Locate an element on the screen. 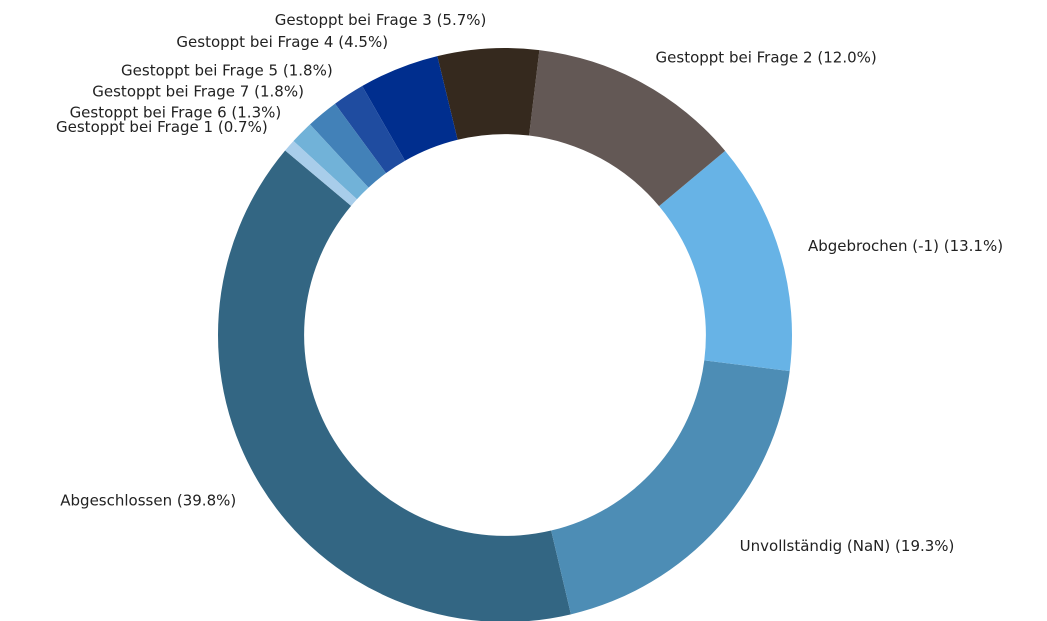 The height and width of the screenshot is (621, 1047). slice-label-name: Gestoppt bei Frage 2 is located at coordinates (734, 57).